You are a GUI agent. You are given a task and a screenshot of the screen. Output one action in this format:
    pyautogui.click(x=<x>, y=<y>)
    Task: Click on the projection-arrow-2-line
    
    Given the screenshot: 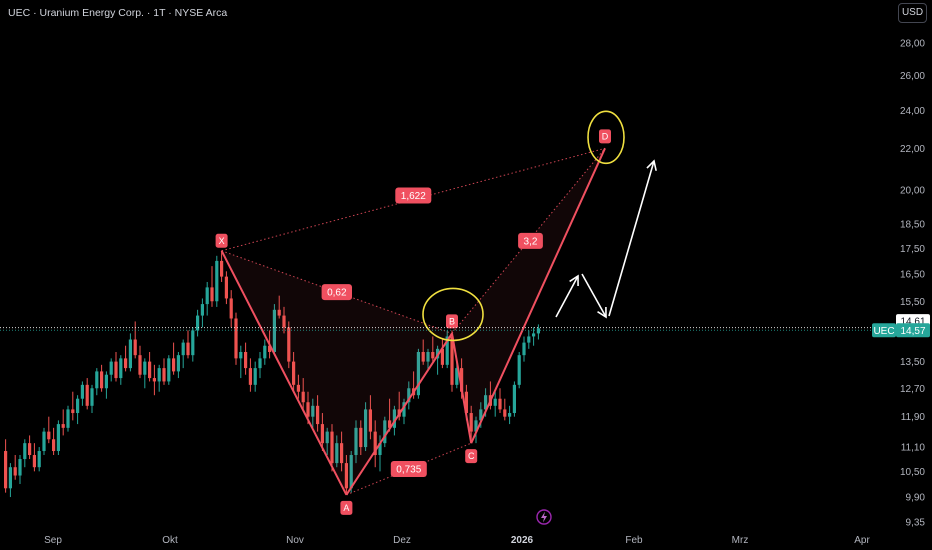 What is the action you would take?
    pyautogui.click(x=594, y=295)
    